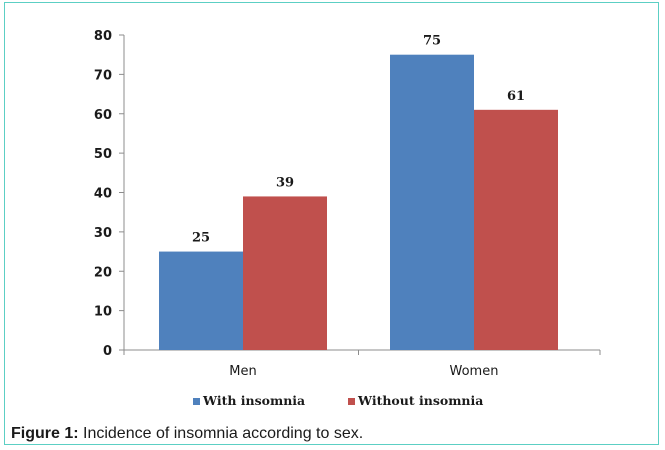  Describe the element at coordinates (338, 400) in the screenshot. I see `chart-legend: With insomnia Without insomnia` at that location.